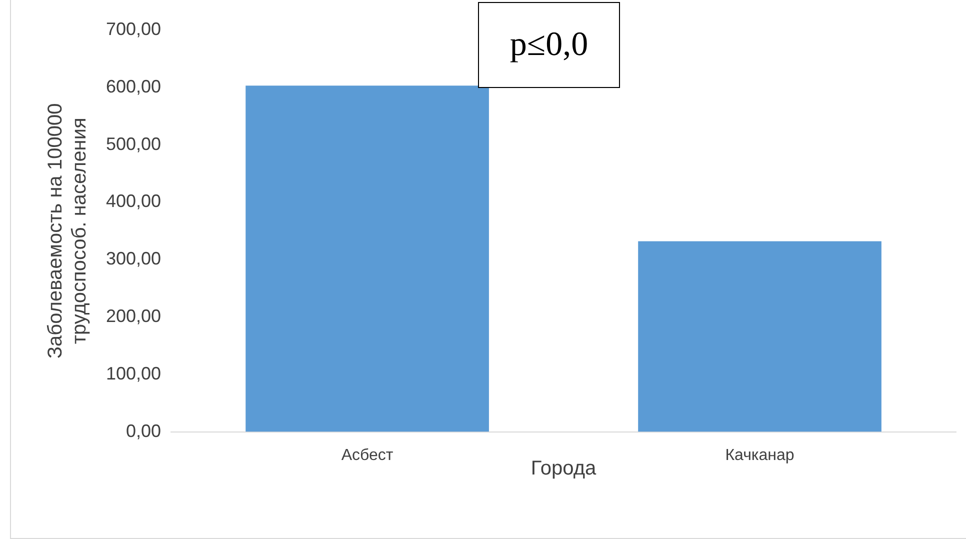 This screenshot has height=539, width=966. What do you see at coordinates (367, 455) in the screenshot?
I see `x-tick-label: Асбест` at bounding box center [367, 455].